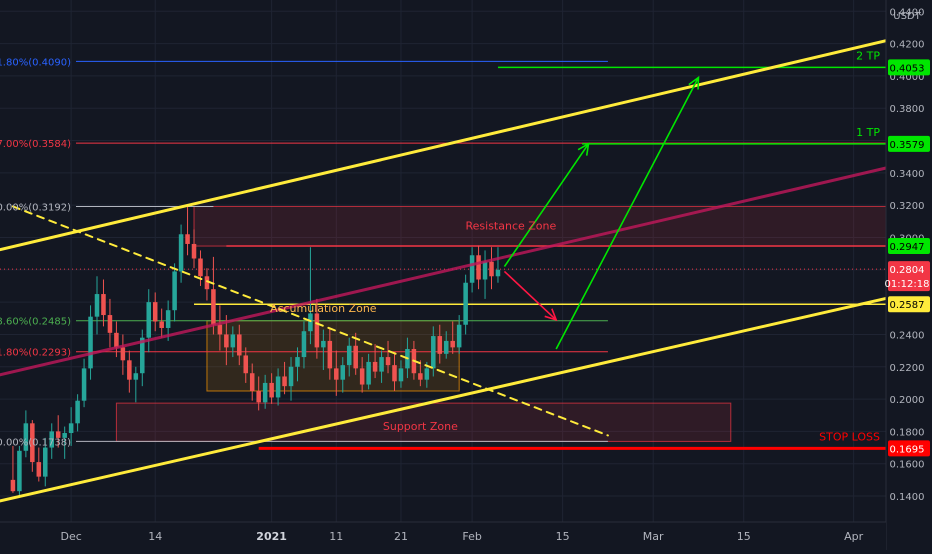  I want to click on time-axis: Dec 14 2021 11 21 Feb 15 Mar 15 Apr, so click(443, 535).